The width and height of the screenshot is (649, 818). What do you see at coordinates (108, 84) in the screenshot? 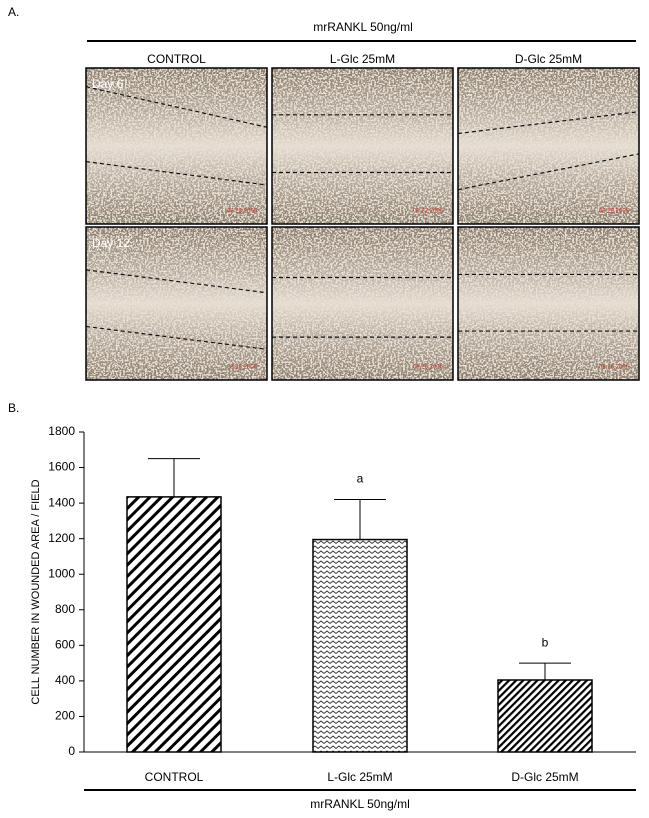
I see `row-label: Day 6` at bounding box center [108, 84].